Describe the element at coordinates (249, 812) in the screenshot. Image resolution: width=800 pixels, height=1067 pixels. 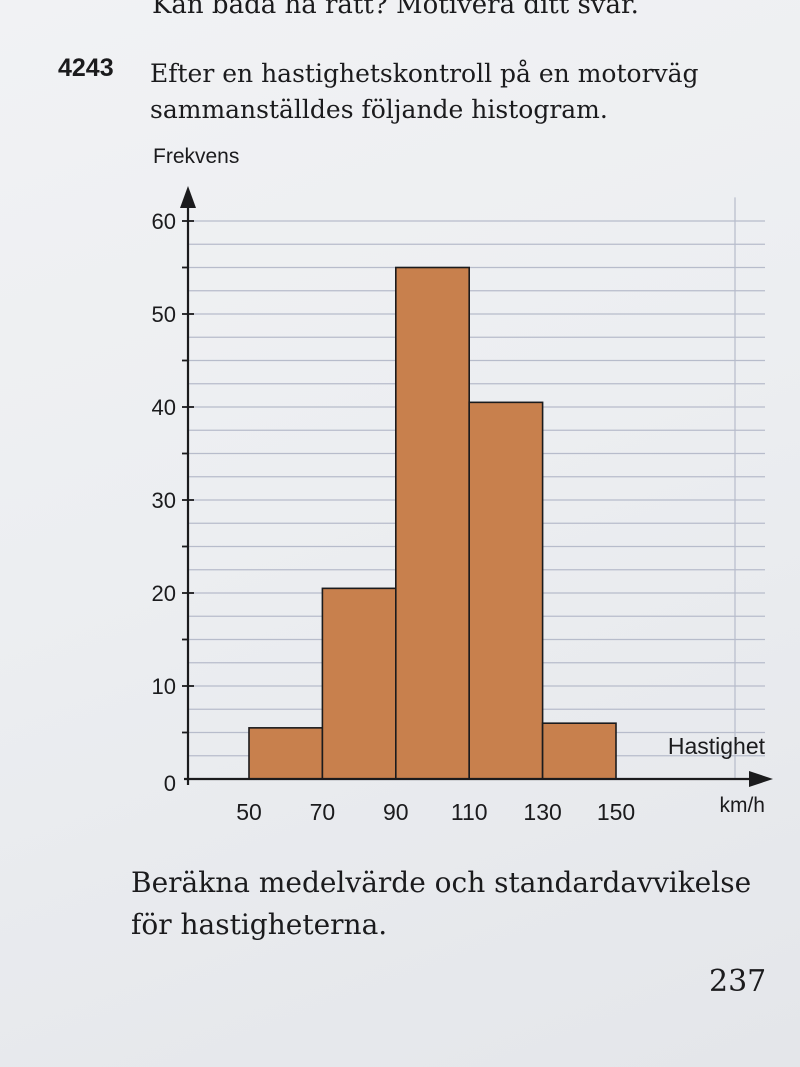
I see `x-tick-label: 50` at that location.